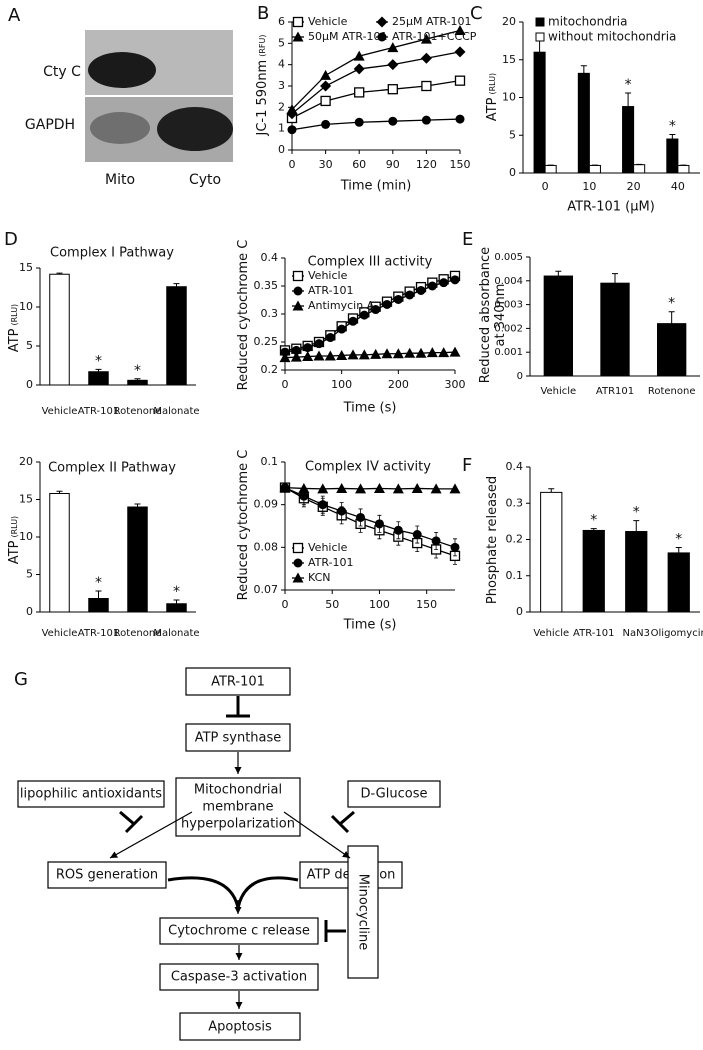 Image resolution: width=703 pixels, height=1050 pixels. I want to click on y-tick-label: 10, so click(26, 306).